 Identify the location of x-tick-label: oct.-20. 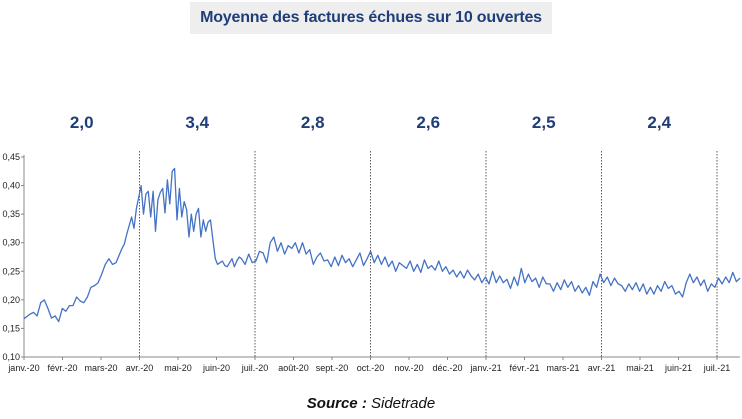
(371, 368).